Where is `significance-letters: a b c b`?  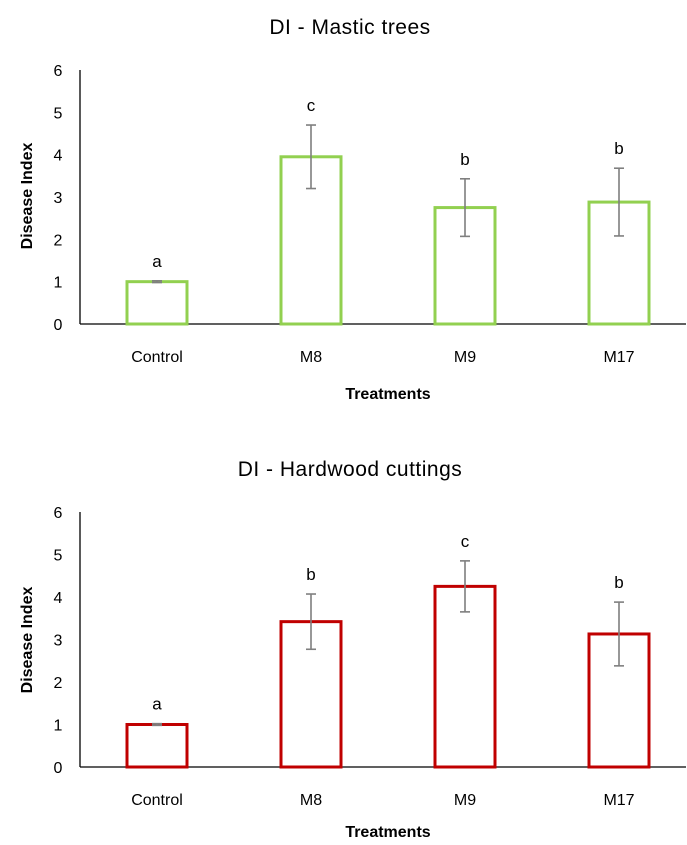
significance-letters: a b c b is located at coordinates (387, 623).